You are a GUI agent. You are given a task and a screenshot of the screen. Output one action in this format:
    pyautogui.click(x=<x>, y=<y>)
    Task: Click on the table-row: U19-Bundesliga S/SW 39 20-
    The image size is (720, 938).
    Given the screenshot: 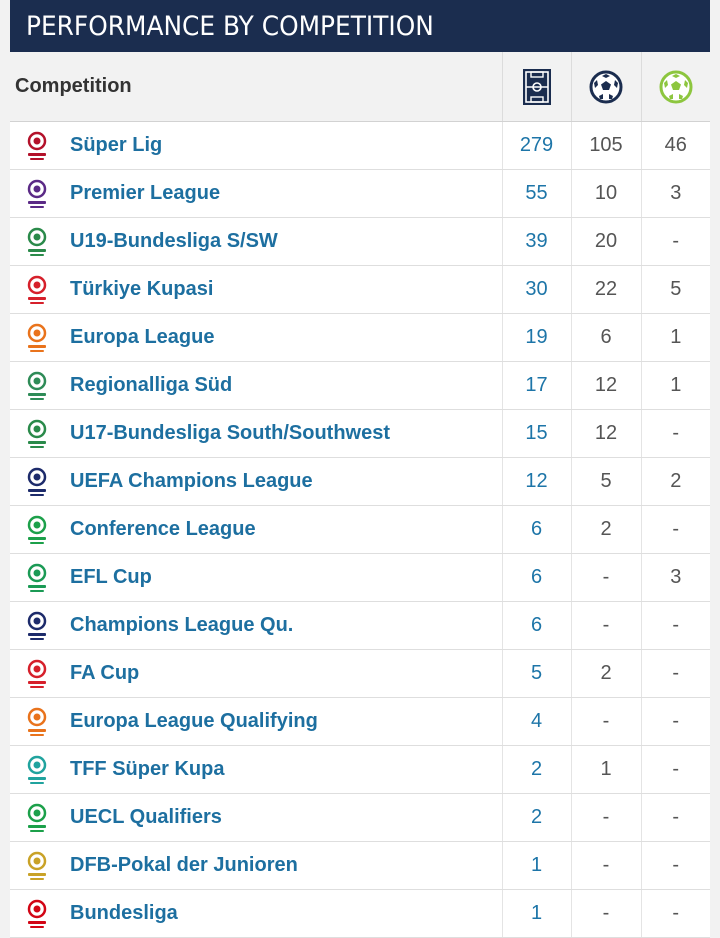 What is the action you would take?
    pyautogui.click(x=360, y=241)
    